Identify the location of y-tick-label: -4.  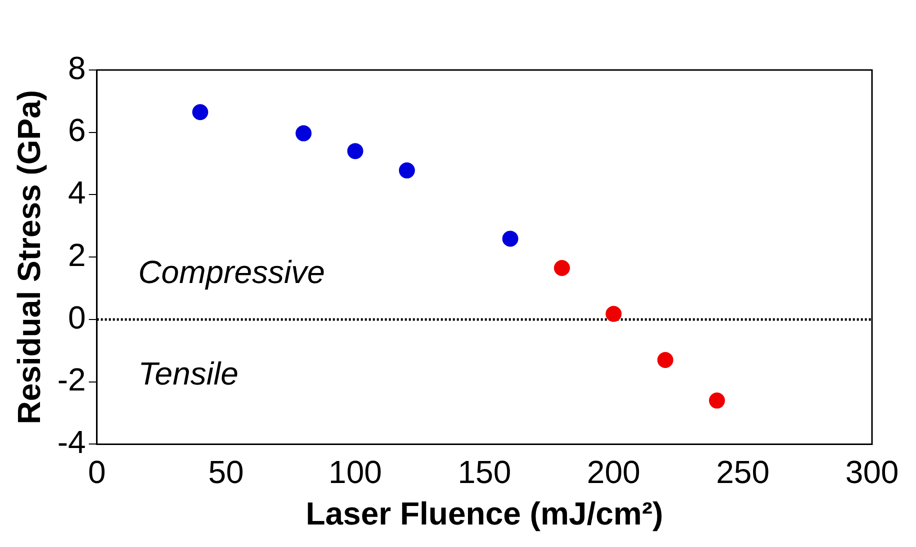
(71, 442).